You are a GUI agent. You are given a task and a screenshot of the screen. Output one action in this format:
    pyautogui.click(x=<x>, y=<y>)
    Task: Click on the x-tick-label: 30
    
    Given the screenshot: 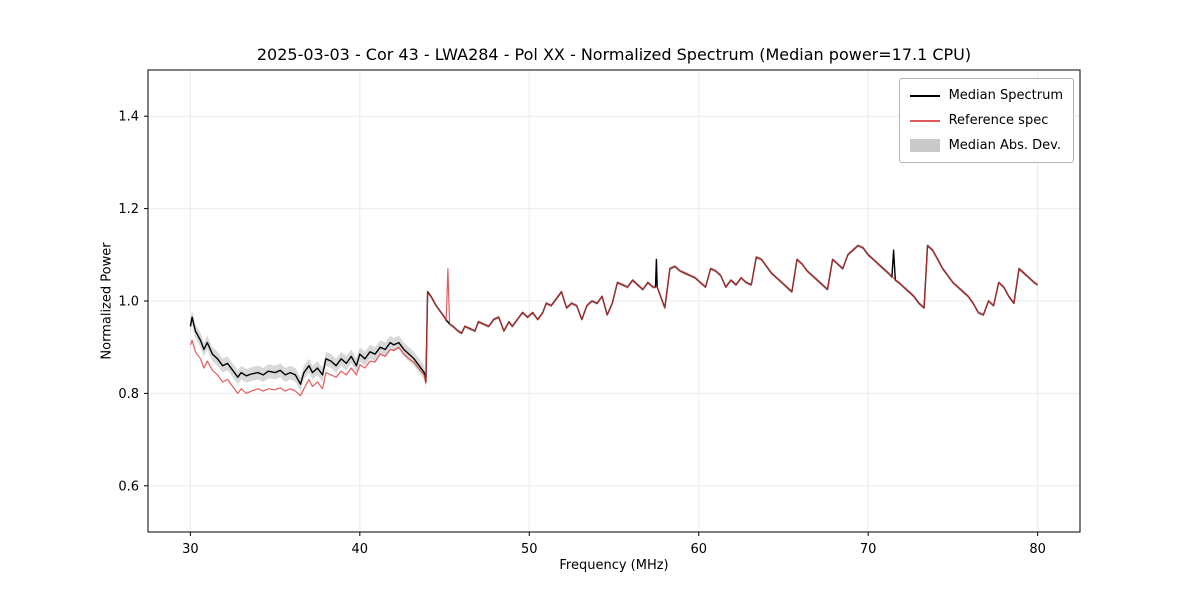 What is the action you would take?
    pyautogui.click(x=190, y=549)
    